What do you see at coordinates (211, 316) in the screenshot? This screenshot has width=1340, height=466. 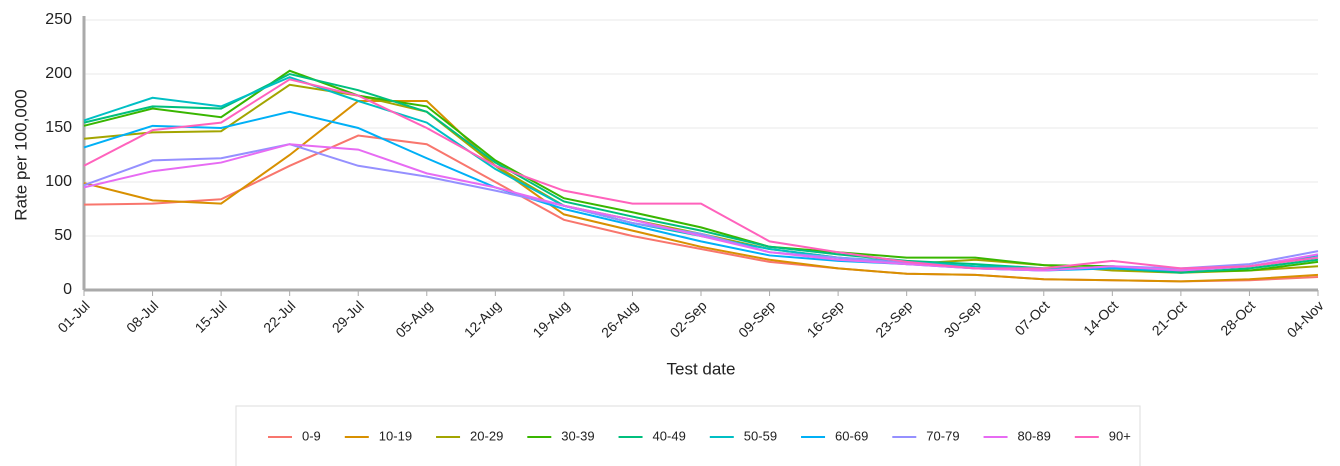 I see `x-tick-label: 15-Jul` at bounding box center [211, 316].